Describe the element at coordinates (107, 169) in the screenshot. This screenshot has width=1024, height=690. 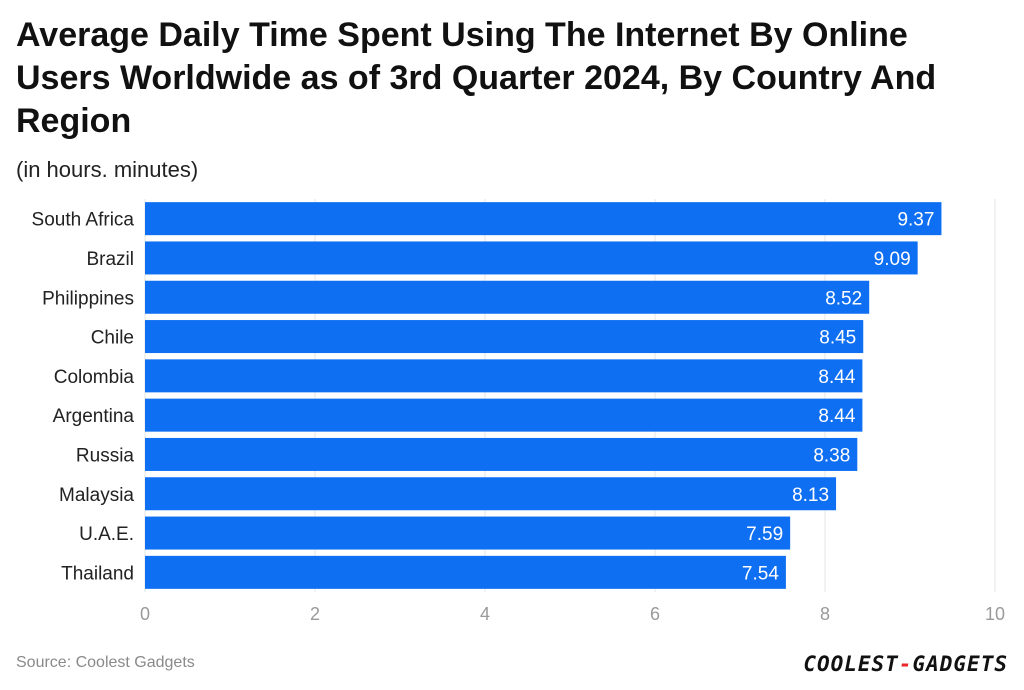
I see `chart-subtitle: (in hours. minutes)` at that location.